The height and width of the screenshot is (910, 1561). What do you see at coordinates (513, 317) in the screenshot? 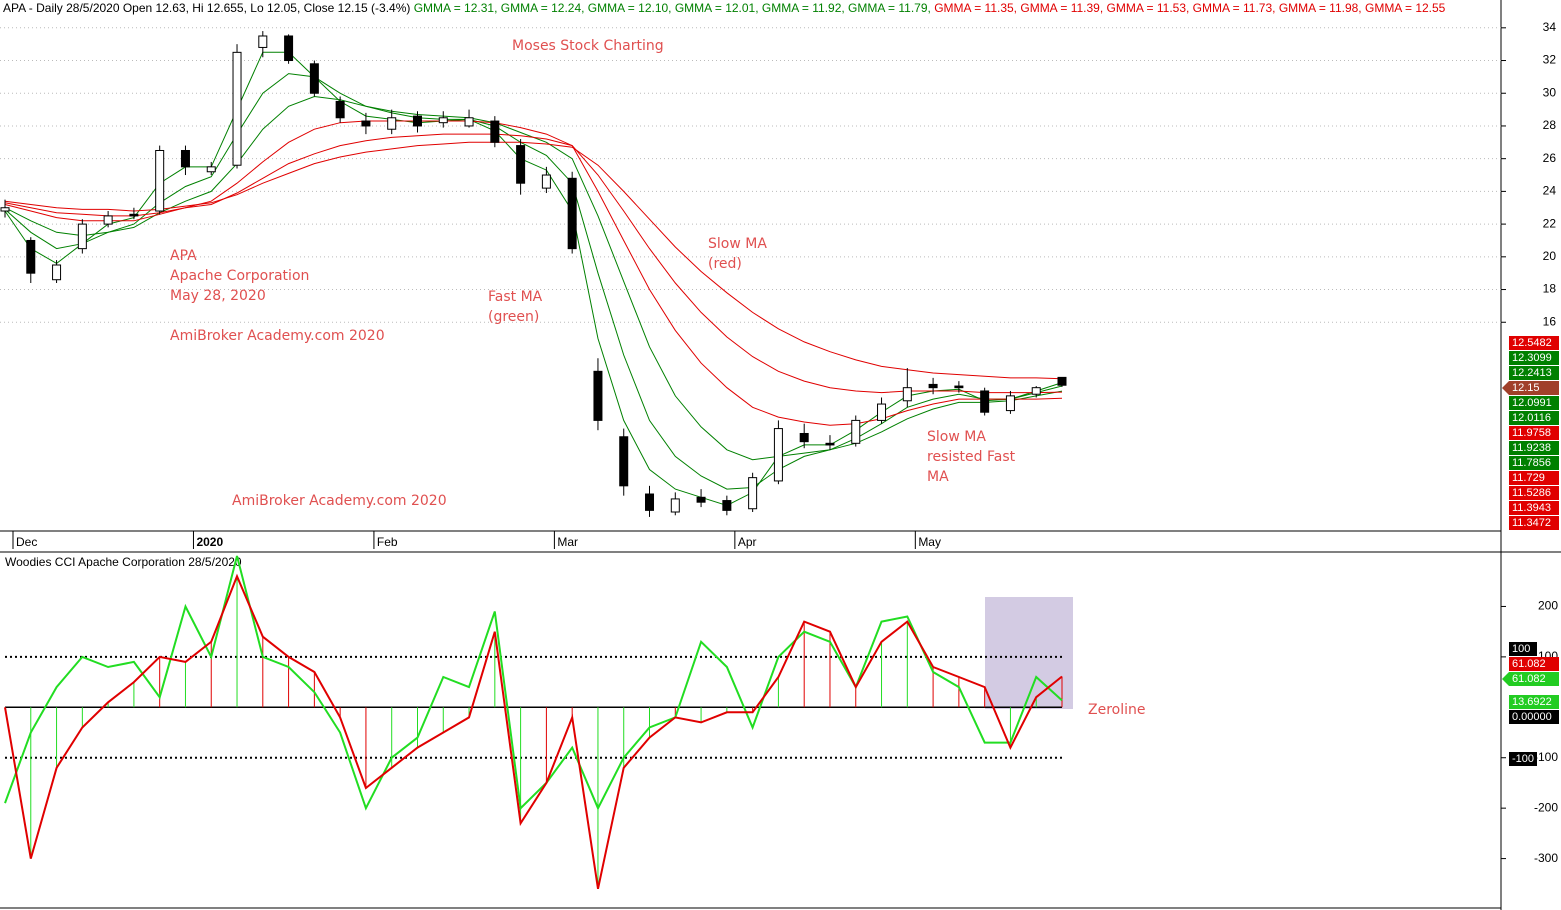
I see `annotation: (green)` at bounding box center [513, 317].